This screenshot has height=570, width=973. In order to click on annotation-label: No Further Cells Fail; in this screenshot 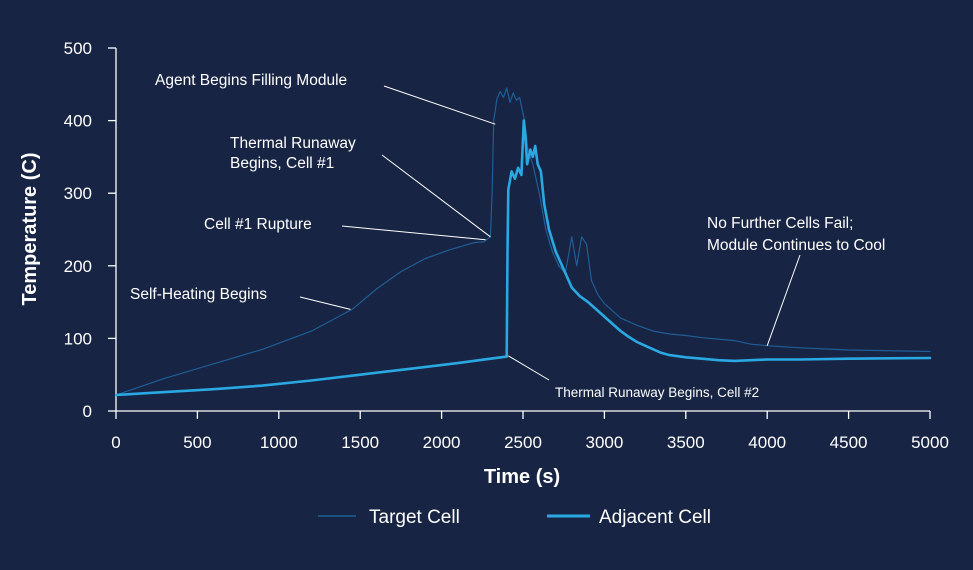, I will do `click(780, 223)`.